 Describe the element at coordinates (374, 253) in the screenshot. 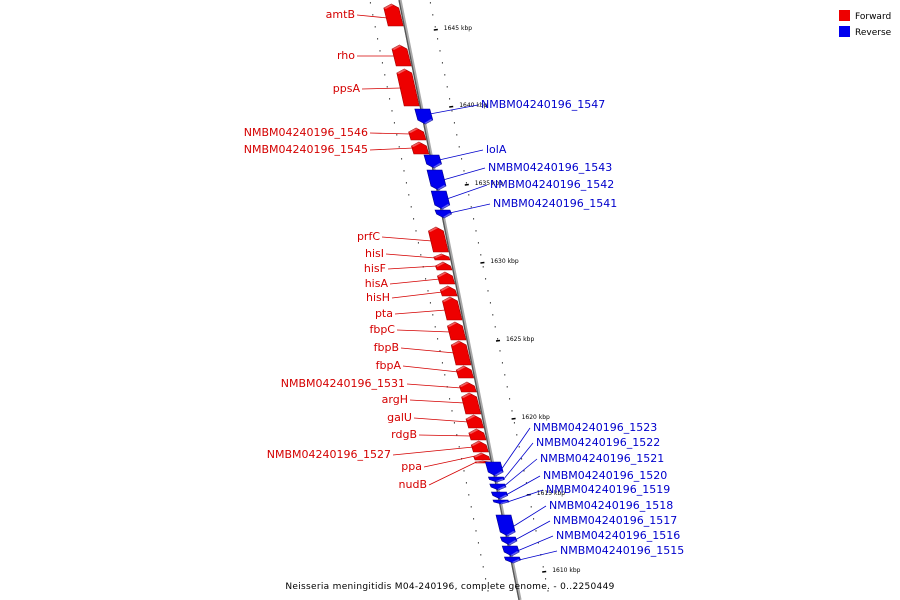

I see `forward-gene-label: hisI` at that location.